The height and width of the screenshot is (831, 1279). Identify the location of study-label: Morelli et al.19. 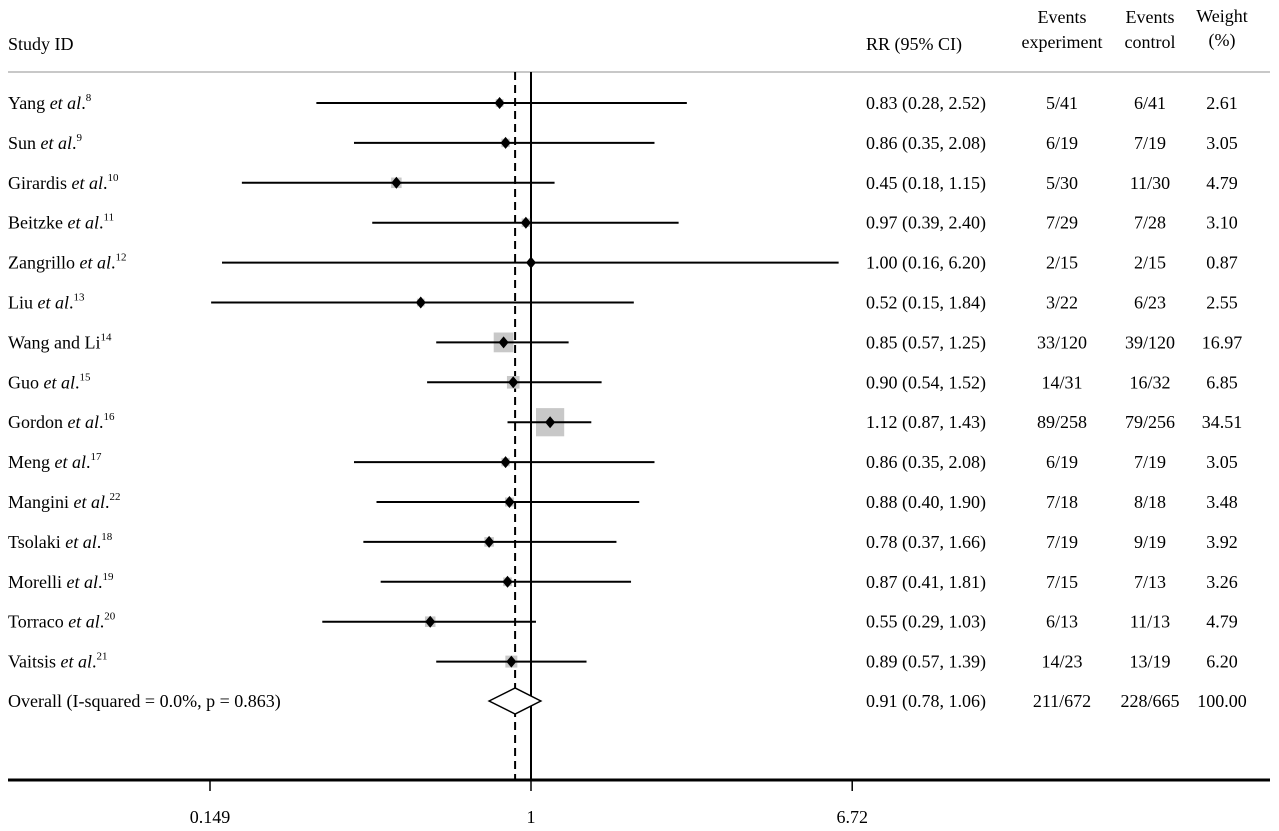
(61, 581).